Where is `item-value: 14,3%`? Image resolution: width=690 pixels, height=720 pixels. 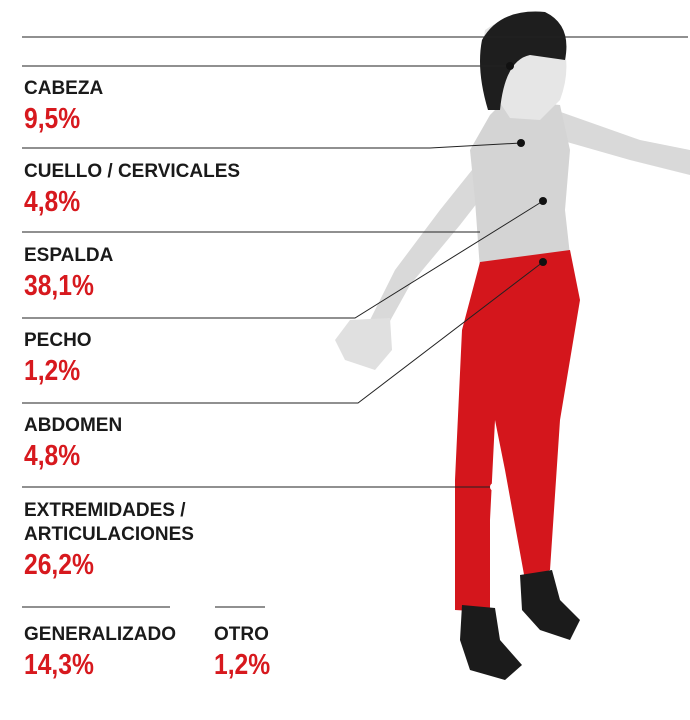 item-value: 14,3% is located at coordinates (59, 664).